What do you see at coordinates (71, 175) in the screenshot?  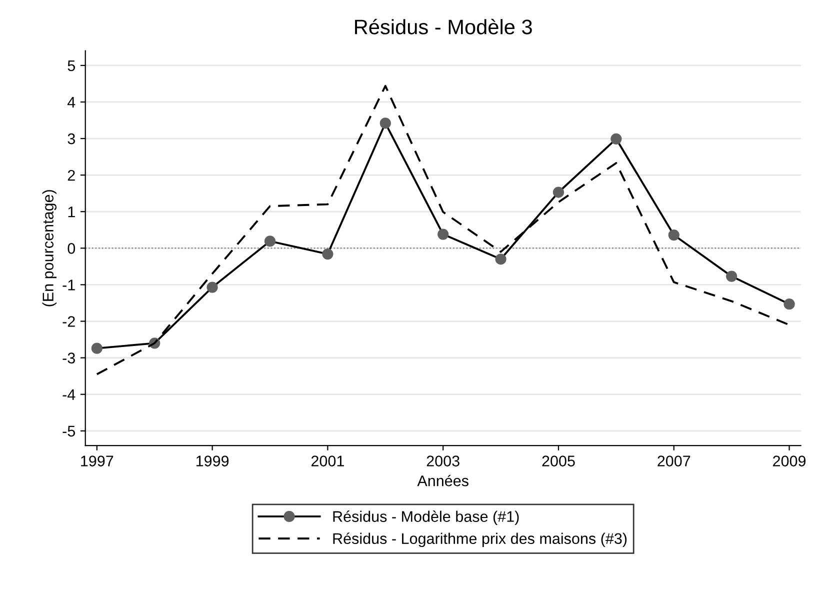 I see `y-tick-label: 2` at bounding box center [71, 175].